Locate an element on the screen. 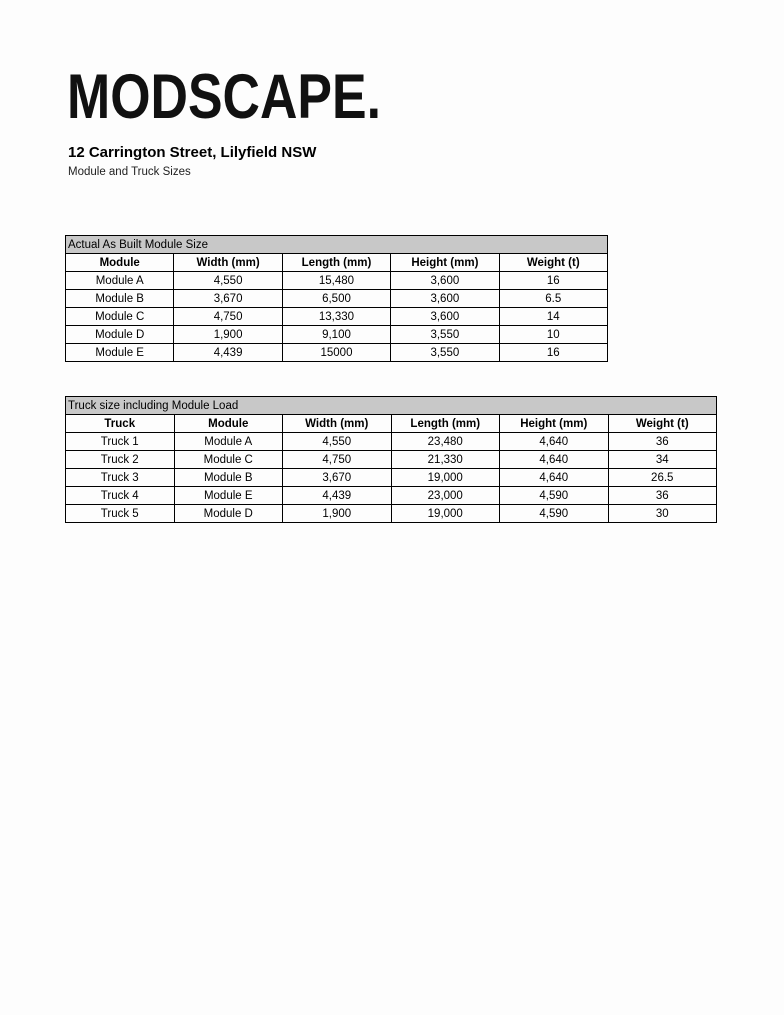 This screenshot has width=784, height=1015. table-row: Module C 4,750 13,330 3,600 14 is located at coordinates (336, 316).